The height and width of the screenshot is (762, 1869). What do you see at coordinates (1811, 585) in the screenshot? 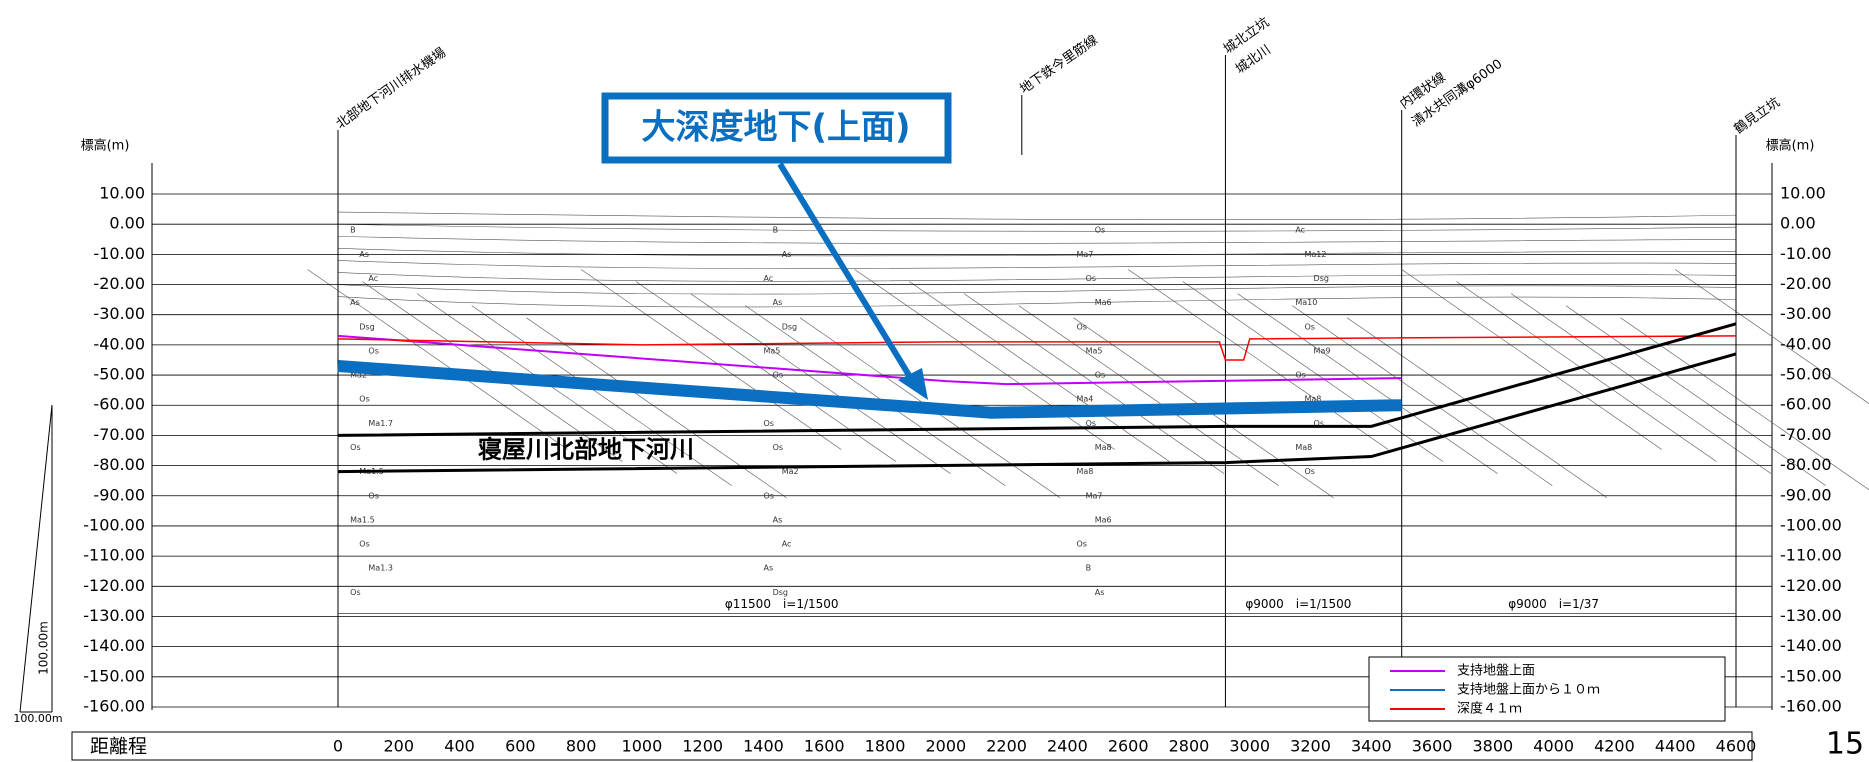
I see `y2-tick-label: -120.00` at bounding box center [1811, 585].